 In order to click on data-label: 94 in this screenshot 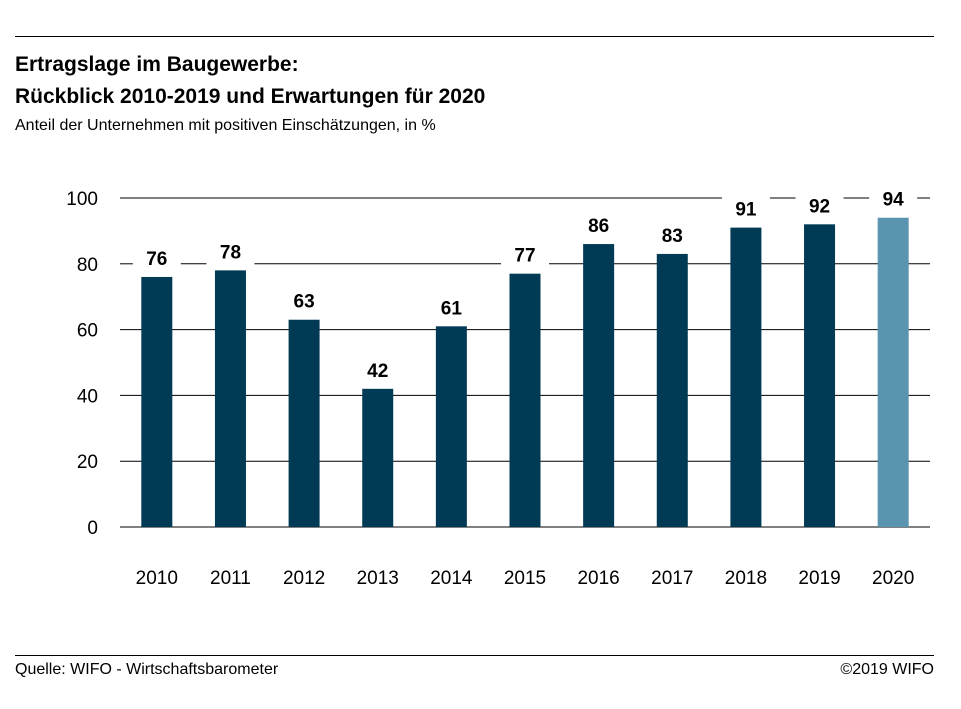, I will do `click(894, 200)`.